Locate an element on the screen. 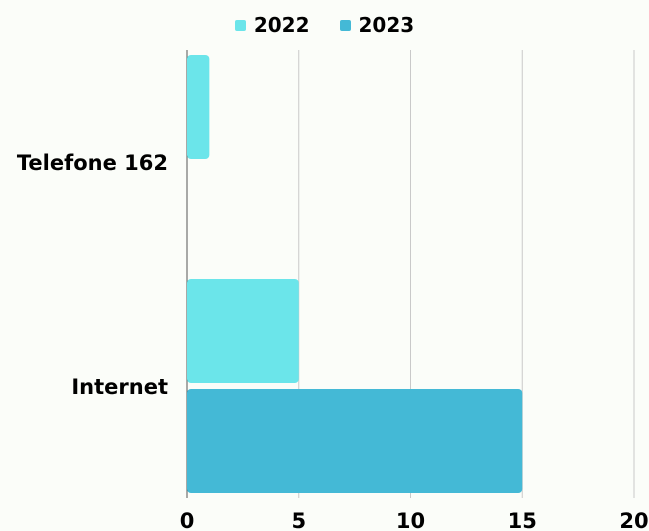 The image size is (649, 531). legend-item-2023: 2023 is located at coordinates (377, 25).